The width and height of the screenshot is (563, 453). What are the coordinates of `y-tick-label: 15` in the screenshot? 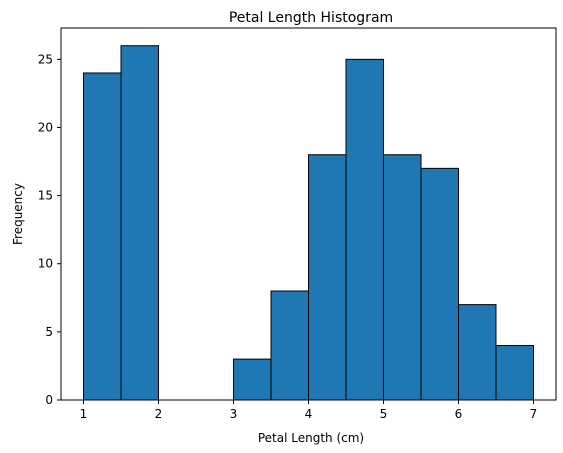 It's located at (45, 196).